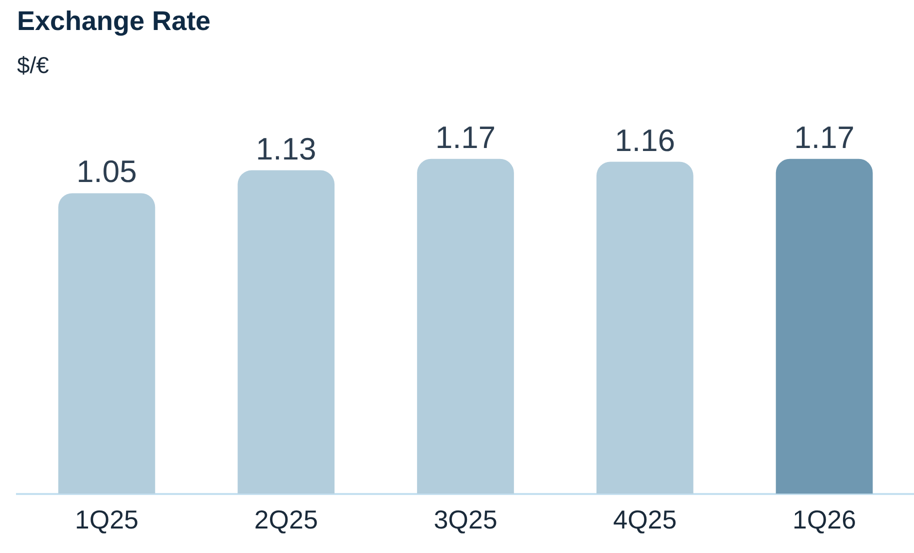 The image size is (914, 553). What do you see at coordinates (645, 519) in the screenshot?
I see `x-tick-label: 4Q25` at bounding box center [645, 519].